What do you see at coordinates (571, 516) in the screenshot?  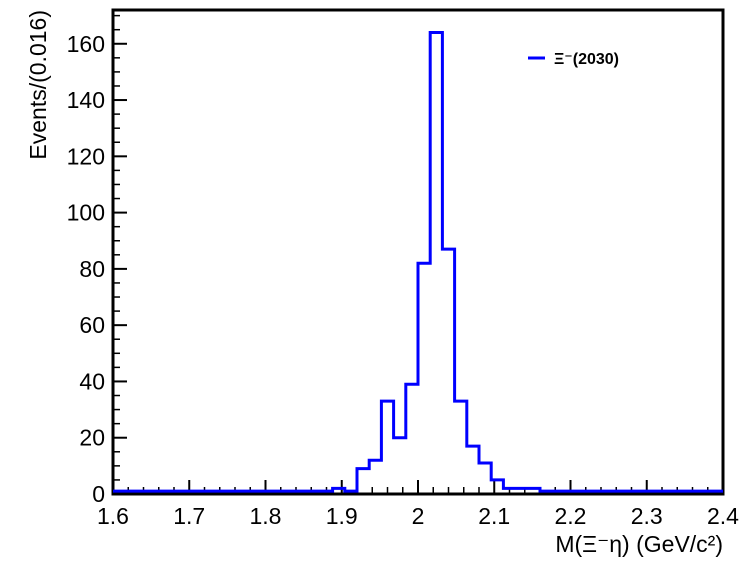 I see `x-tick-label: 2.2` at bounding box center [571, 516].